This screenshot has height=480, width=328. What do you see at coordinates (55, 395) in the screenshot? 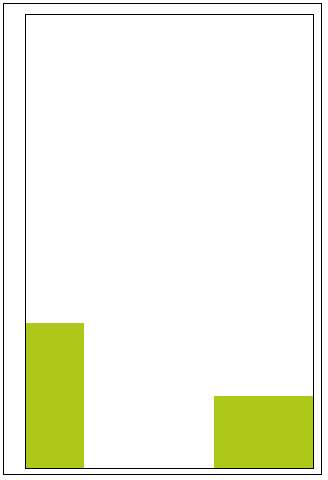
I see `left-block` at bounding box center [55, 395].